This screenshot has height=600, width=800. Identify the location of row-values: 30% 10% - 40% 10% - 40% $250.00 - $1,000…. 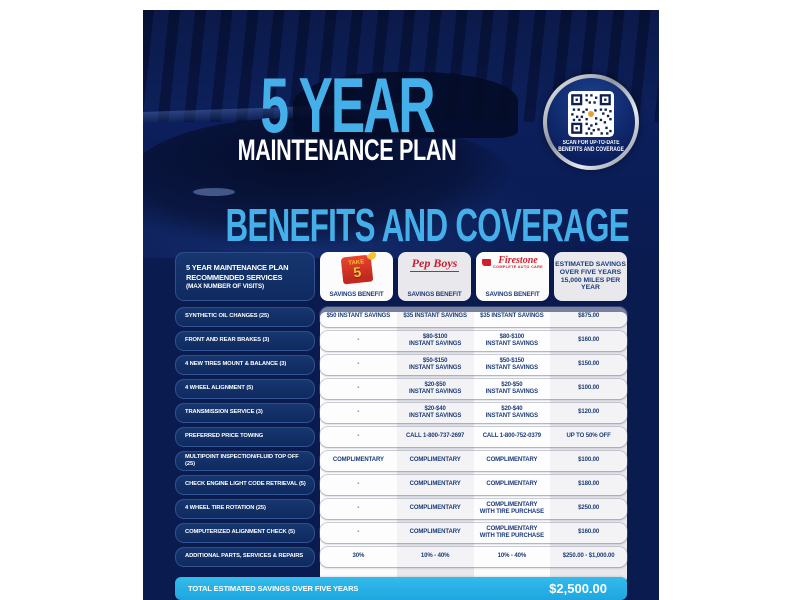
(473, 556).